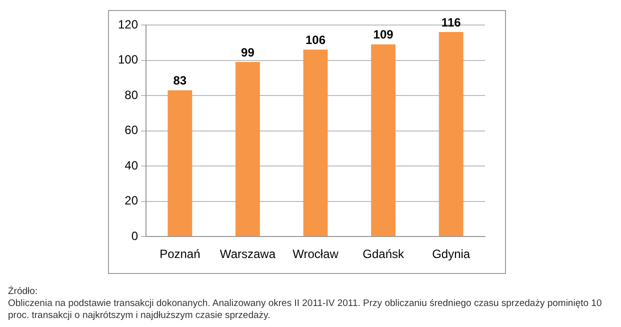  What do you see at coordinates (131, 165) in the screenshot?
I see `y-tick-label: 40` at bounding box center [131, 165].